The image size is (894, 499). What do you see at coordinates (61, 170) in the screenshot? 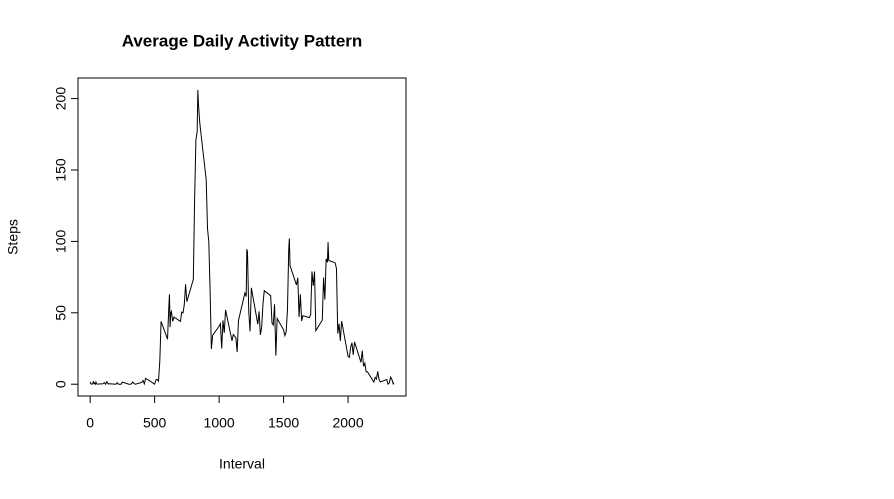
I see `y-tick-label: 150` at bounding box center [61, 170].